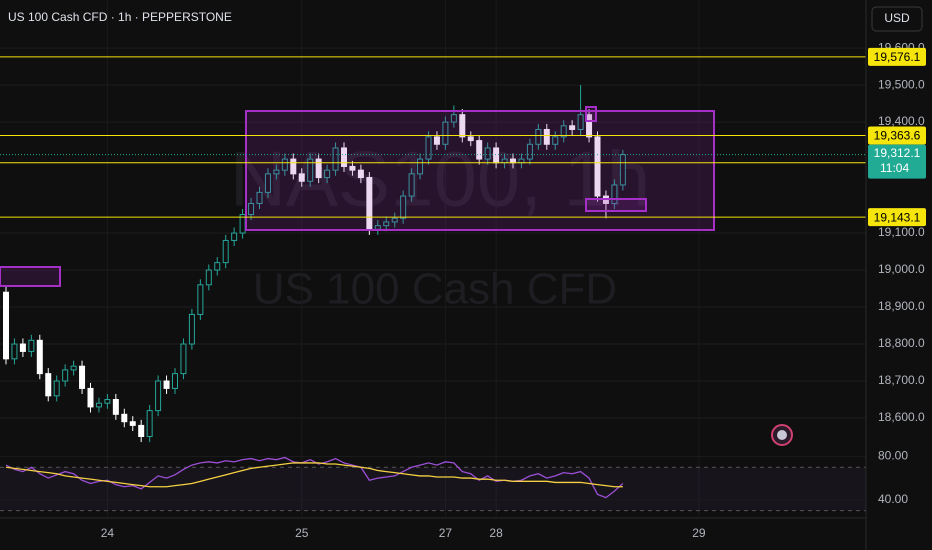 The height and width of the screenshot is (550, 932). Describe the element at coordinates (782, 435) in the screenshot. I see `flag-icon-inner` at that location.